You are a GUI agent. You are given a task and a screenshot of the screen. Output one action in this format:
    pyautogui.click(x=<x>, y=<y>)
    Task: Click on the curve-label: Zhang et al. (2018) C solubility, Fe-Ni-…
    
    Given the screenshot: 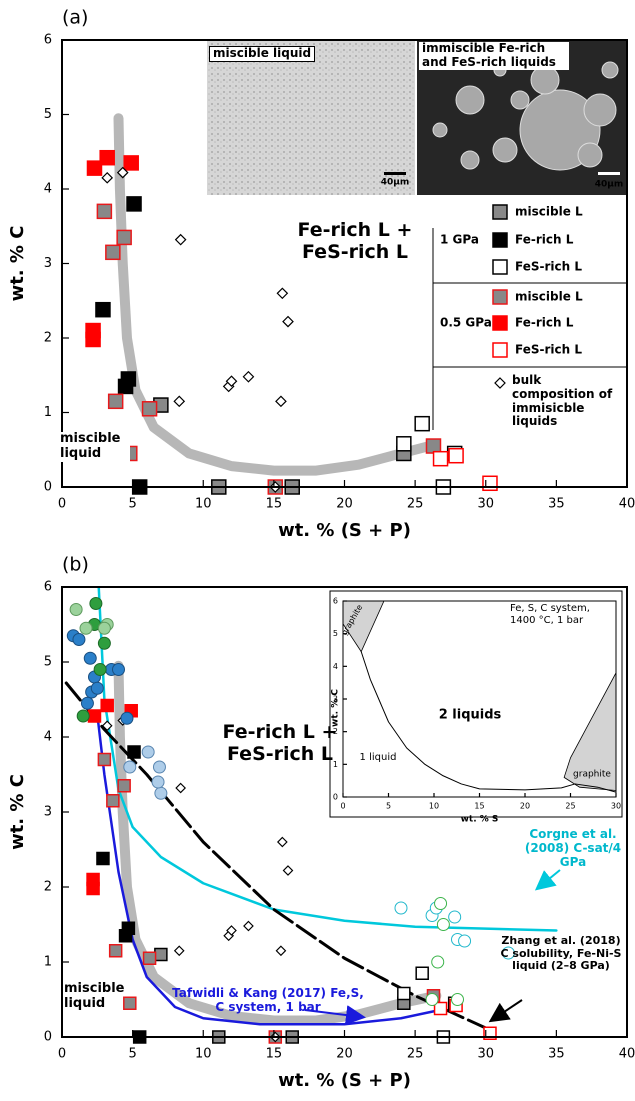 What is the action you would take?
    pyautogui.click(x=561, y=954)
    